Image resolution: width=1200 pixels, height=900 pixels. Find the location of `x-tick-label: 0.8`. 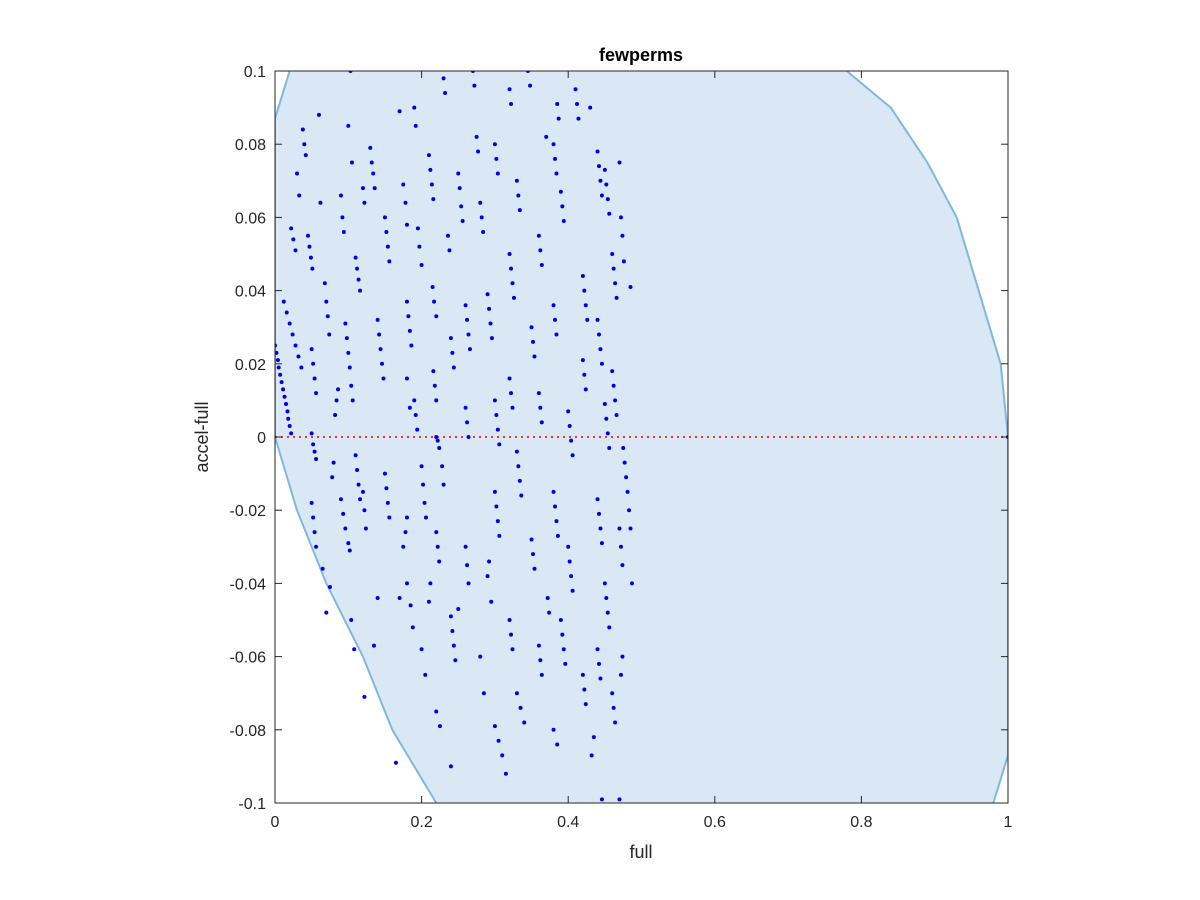

x-tick-label: 0.8 is located at coordinates (861, 822).